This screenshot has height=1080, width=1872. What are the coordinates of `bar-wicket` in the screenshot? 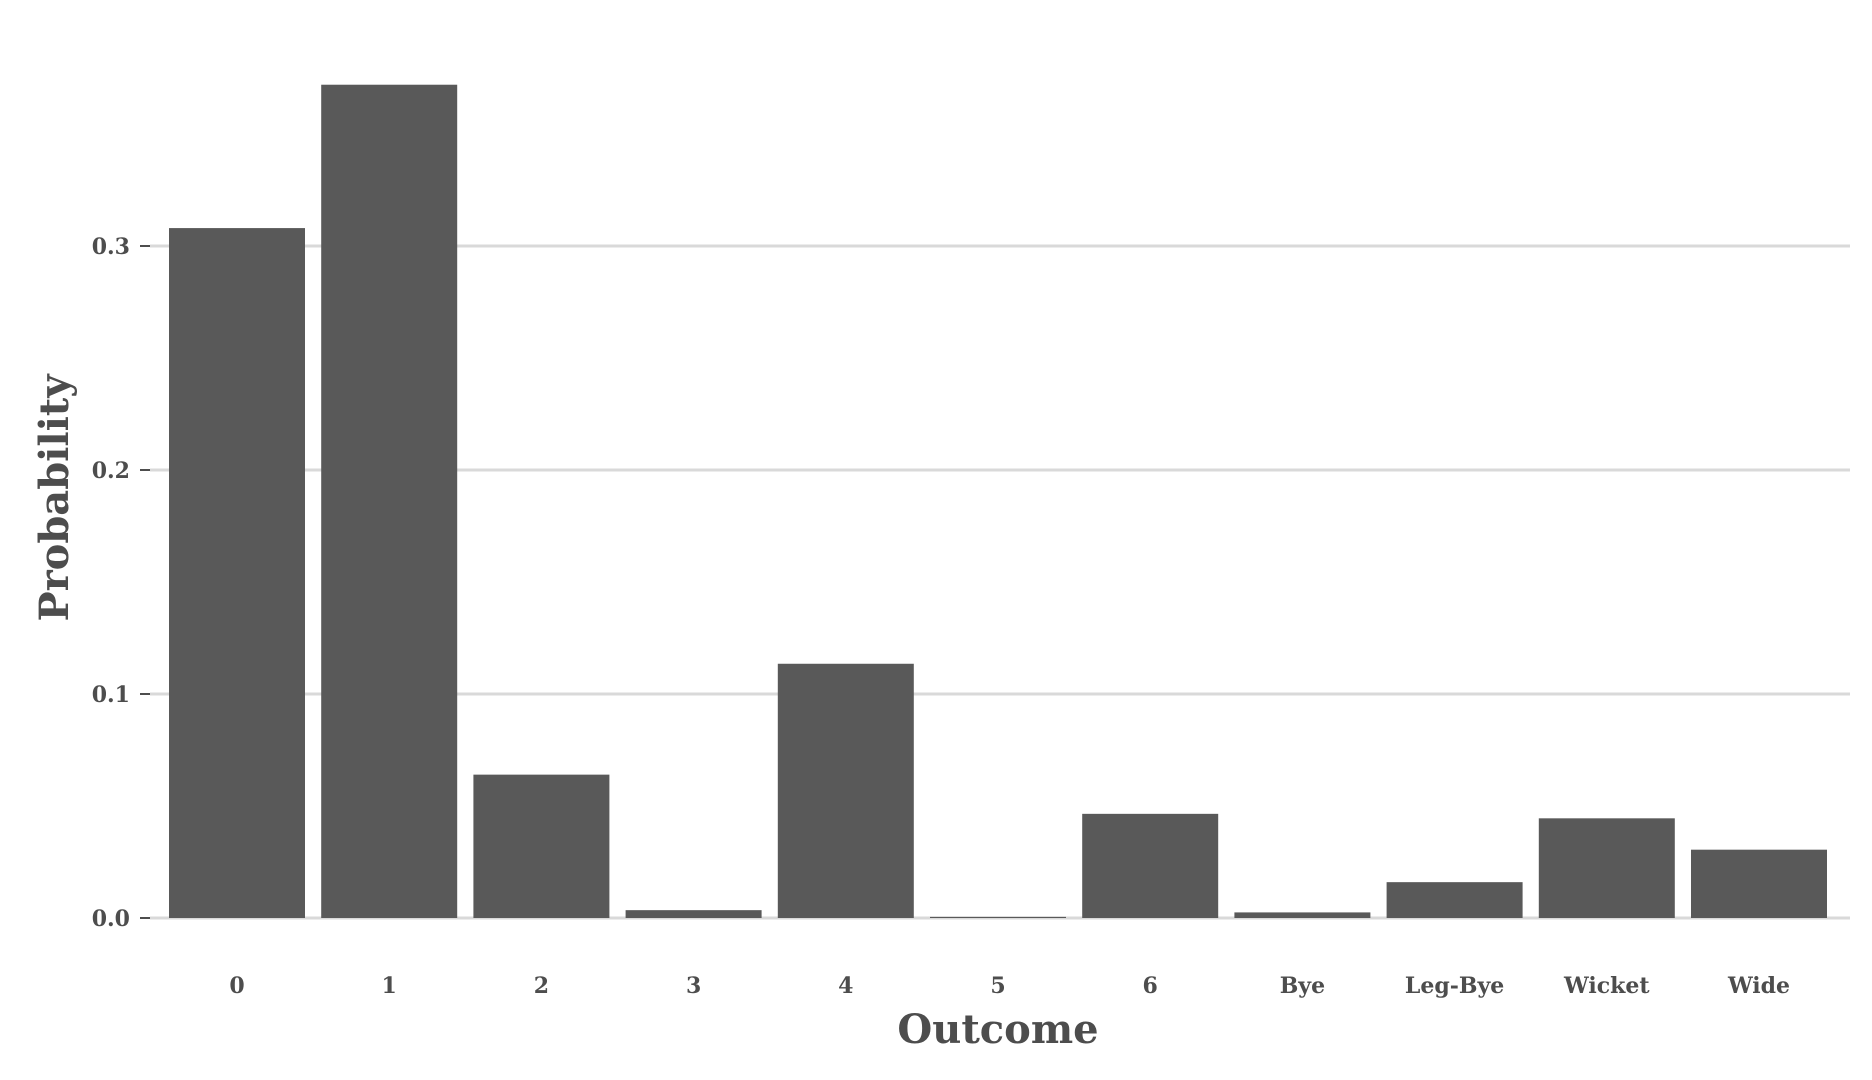 It's located at (1606, 868).